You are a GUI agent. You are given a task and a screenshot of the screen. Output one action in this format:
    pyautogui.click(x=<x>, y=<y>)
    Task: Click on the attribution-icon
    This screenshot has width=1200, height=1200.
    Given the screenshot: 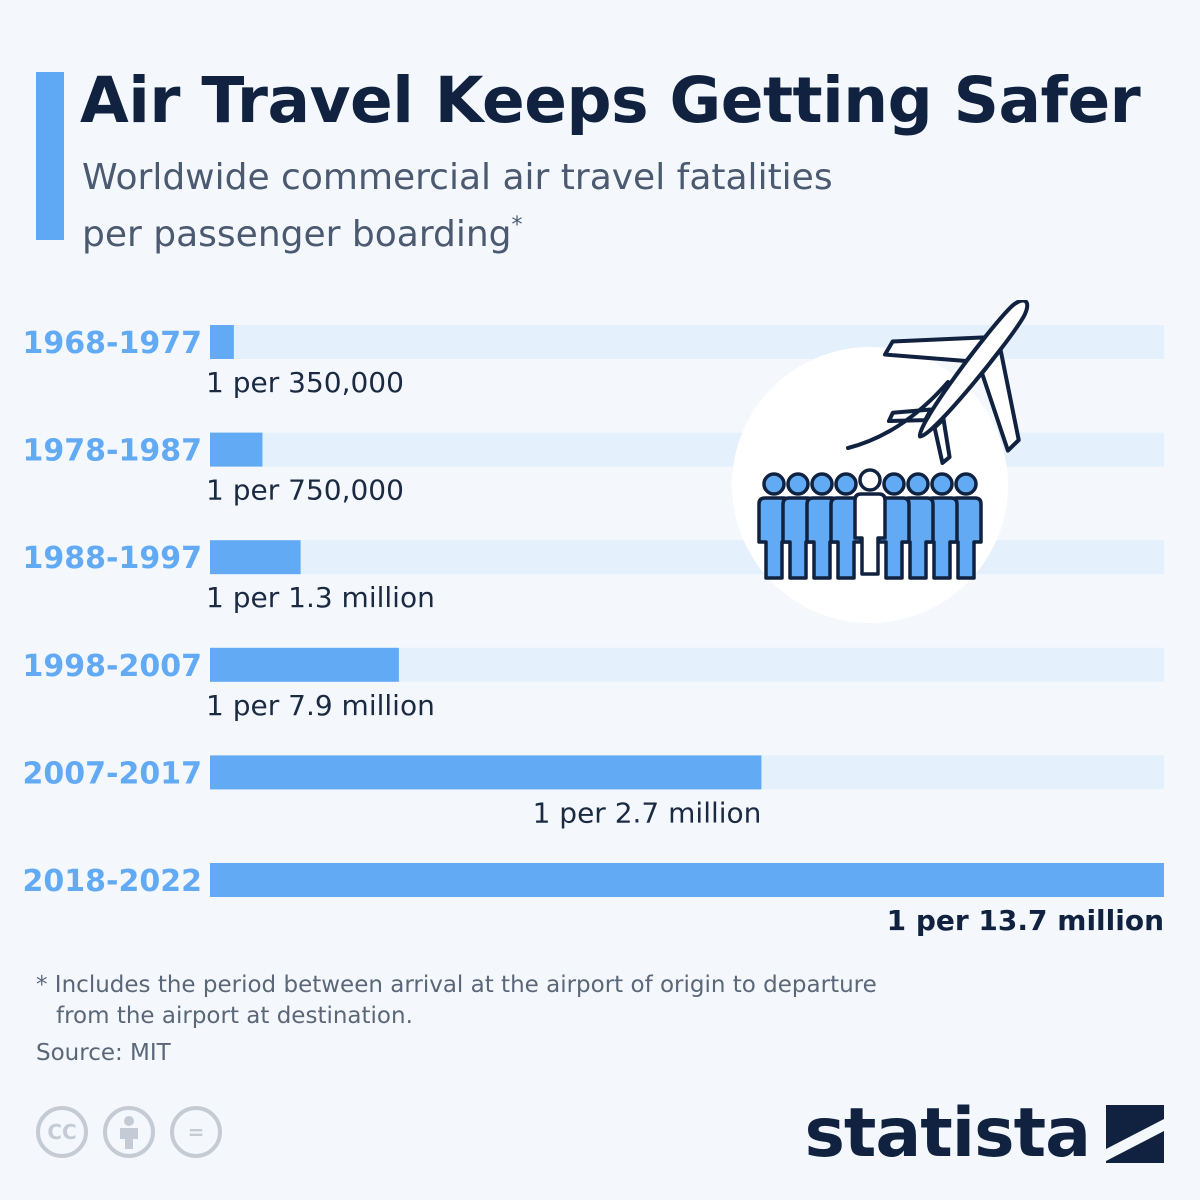 What is the action you would take?
    pyautogui.click(x=129, y=1132)
    